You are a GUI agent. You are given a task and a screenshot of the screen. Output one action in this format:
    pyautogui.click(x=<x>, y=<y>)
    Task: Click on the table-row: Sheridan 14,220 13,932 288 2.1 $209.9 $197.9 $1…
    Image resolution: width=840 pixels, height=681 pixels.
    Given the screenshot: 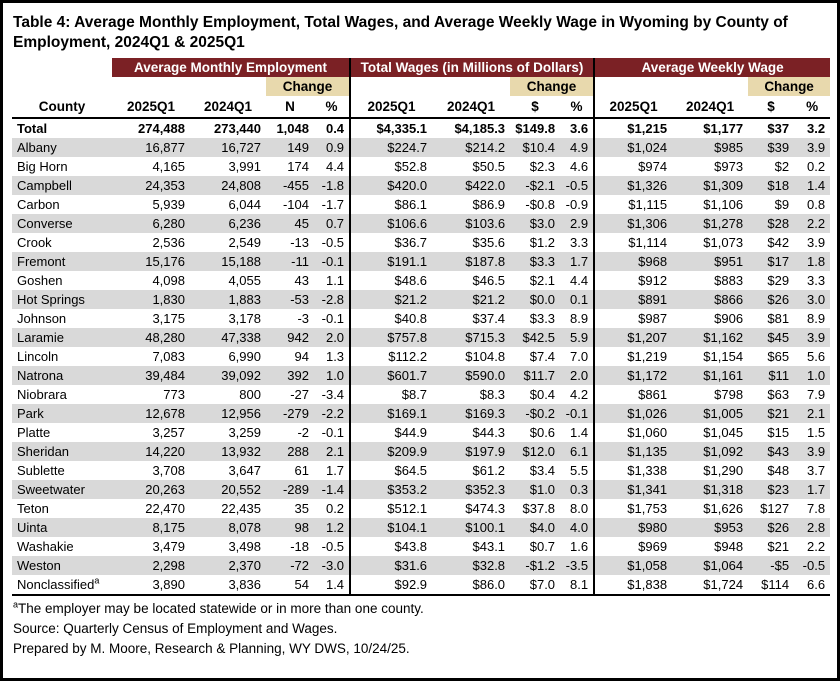 What is the action you would take?
    pyautogui.click(x=421, y=451)
    